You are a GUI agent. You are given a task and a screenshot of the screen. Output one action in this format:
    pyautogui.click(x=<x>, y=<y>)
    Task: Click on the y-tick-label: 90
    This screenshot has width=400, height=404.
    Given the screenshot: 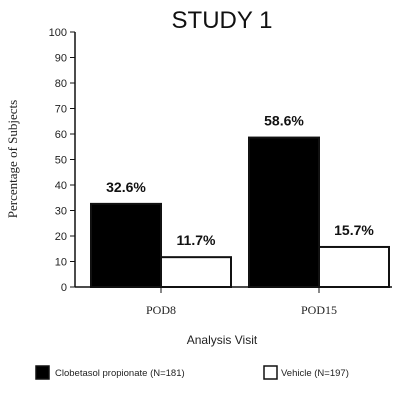 What is the action you would take?
    pyautogui.click(x=61, y=59)
    